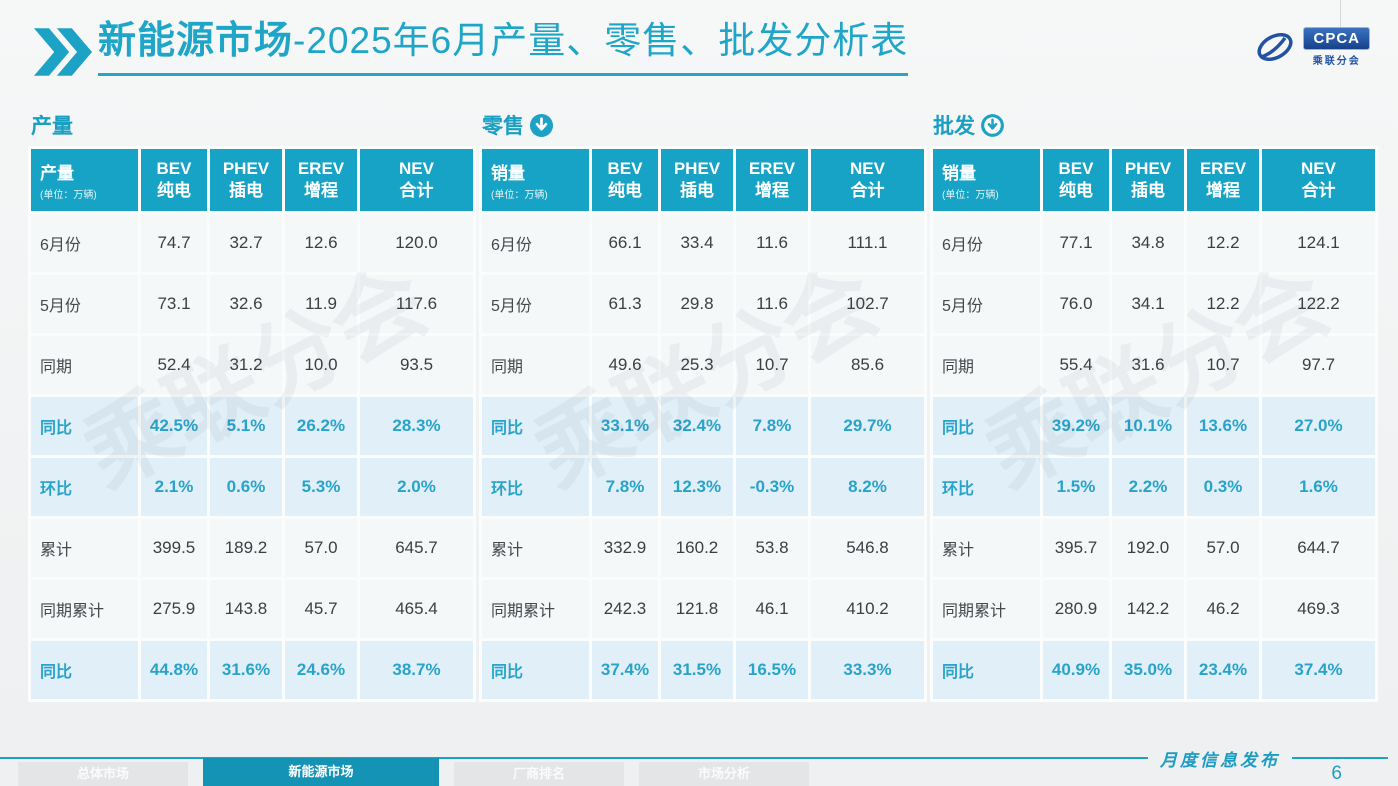 This screenshot has width=1398, height=786. What do you see at coordinates (772, 670) in the screenshot?
I see `cell-value: 16.5%` at bounding box center [772, 670].